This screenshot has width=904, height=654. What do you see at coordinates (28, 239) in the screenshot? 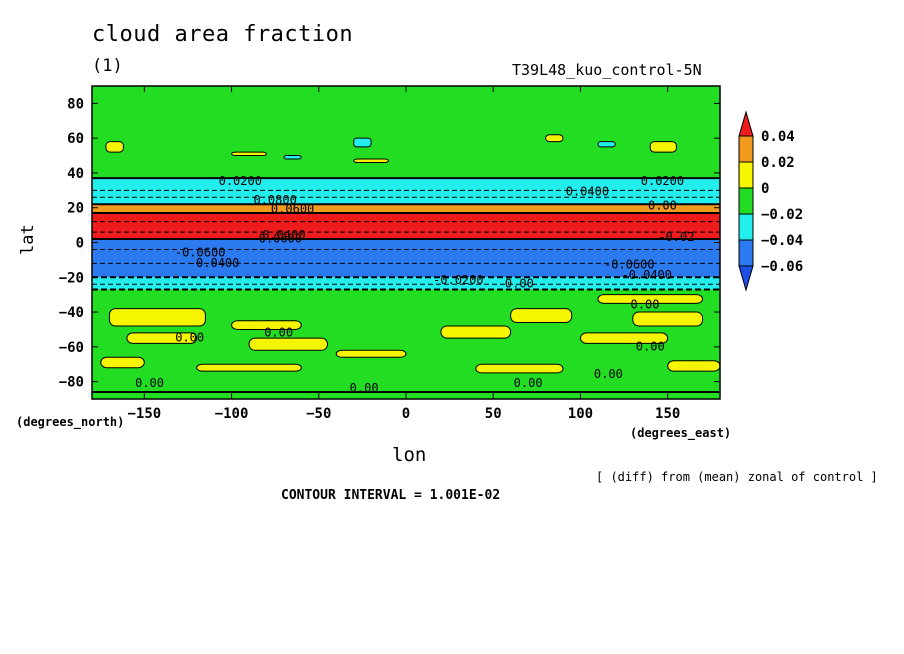
I see `y-axis-label: lat` at bounding box center [28, 239].